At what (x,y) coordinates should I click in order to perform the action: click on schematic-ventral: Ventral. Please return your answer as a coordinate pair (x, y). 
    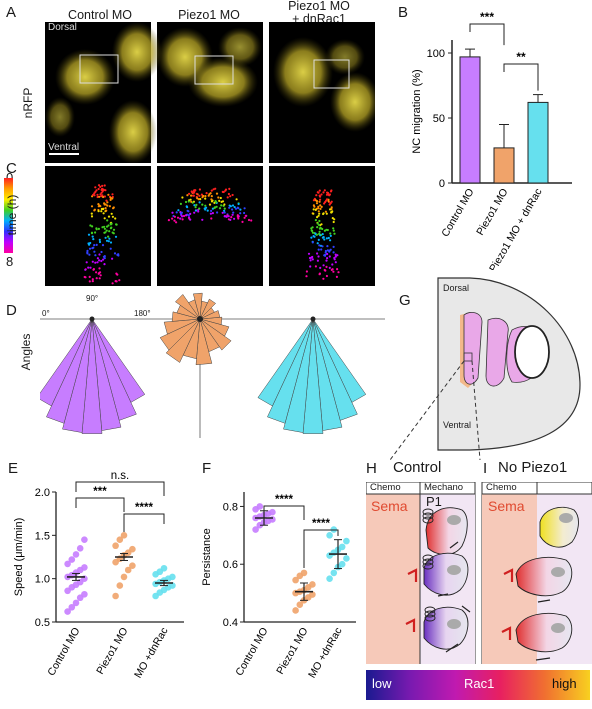
    Looking at the image, I should click on (457, 425).